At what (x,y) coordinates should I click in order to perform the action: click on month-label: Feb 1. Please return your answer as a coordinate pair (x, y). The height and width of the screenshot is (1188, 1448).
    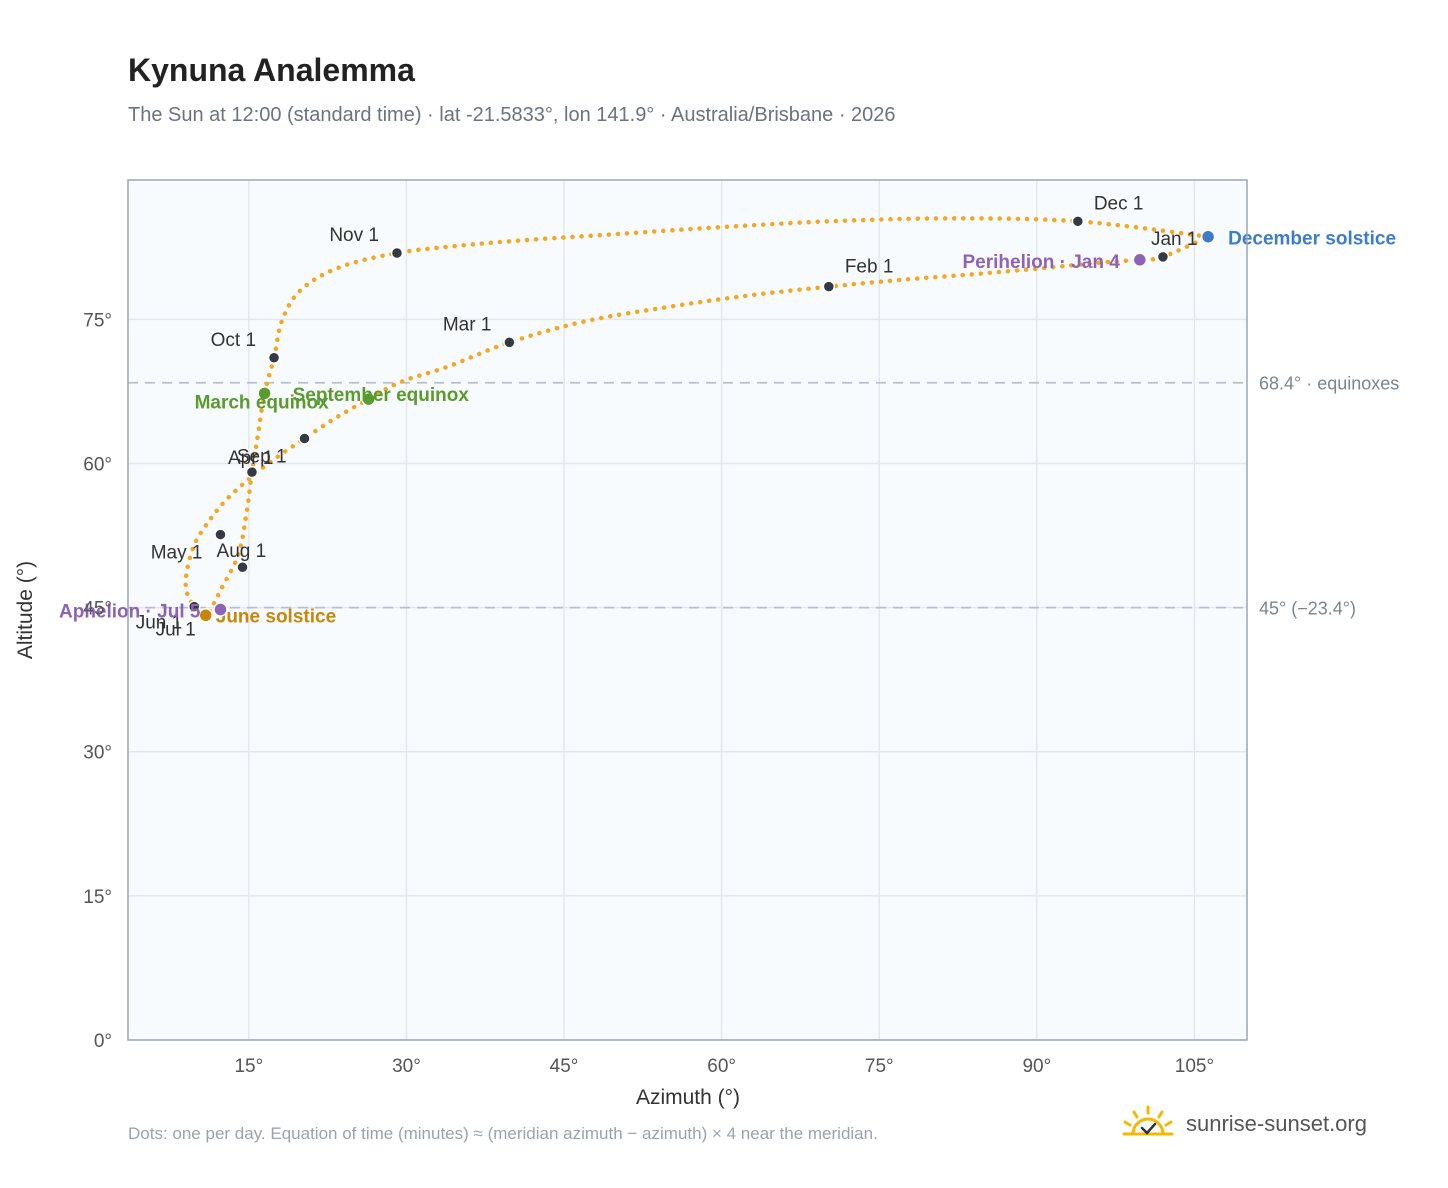
    Looking at the image, I should click on (869, 267).